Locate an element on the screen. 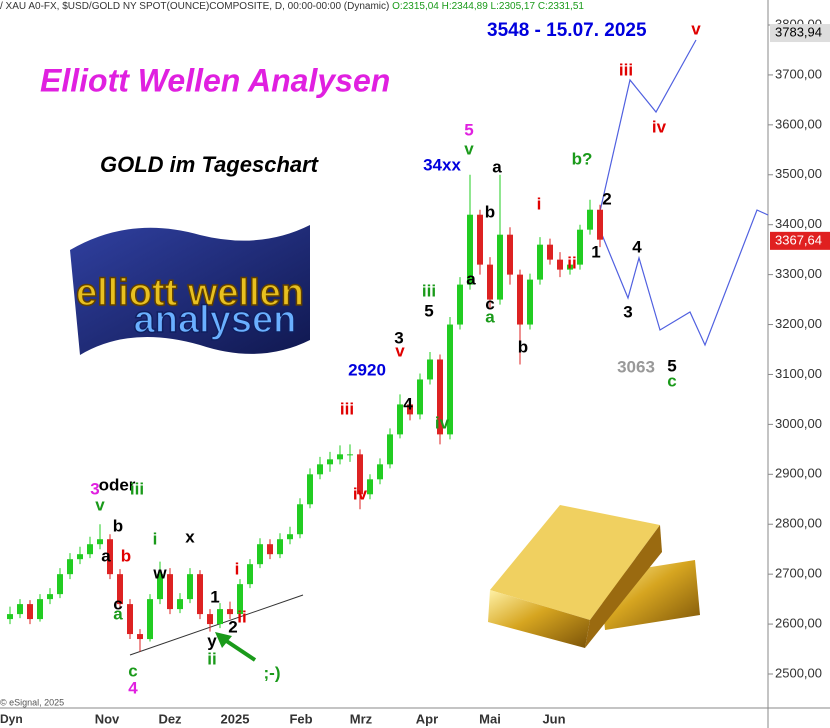 The width and height of the screenshot is (830, 728). x-tick-label: Nov is located at coordinates (107, 718).